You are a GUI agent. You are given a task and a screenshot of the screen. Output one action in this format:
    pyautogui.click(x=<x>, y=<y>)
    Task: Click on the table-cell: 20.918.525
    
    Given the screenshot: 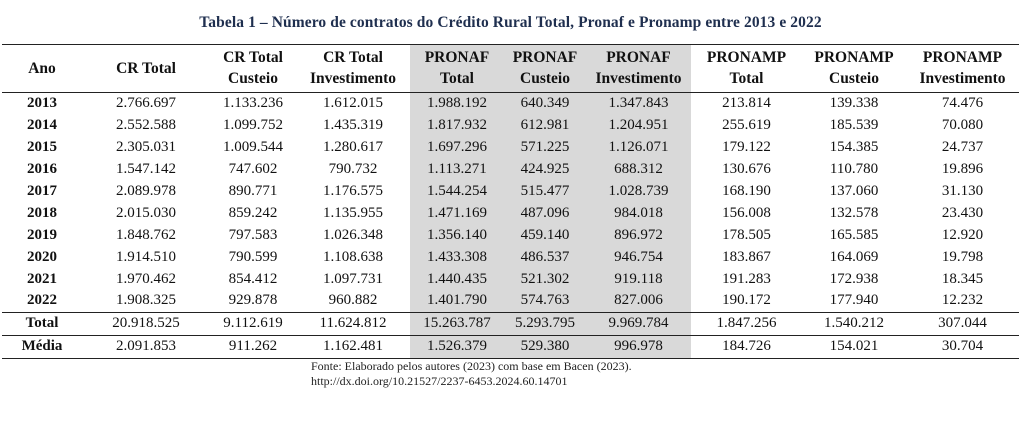 What is the action you would take?
    pyautogui.click(x=146, y=323)
    